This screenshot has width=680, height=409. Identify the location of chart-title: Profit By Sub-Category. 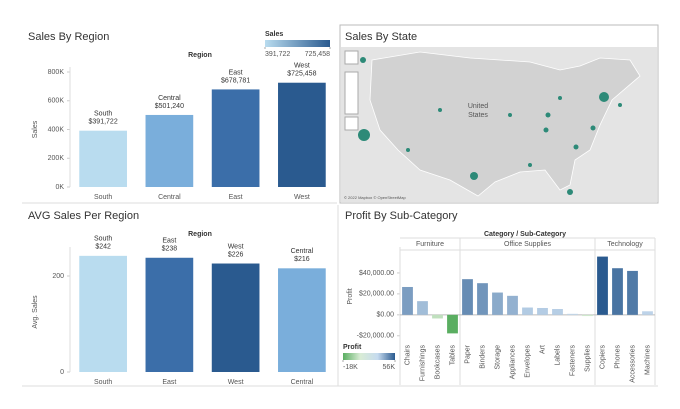
(401, 216).